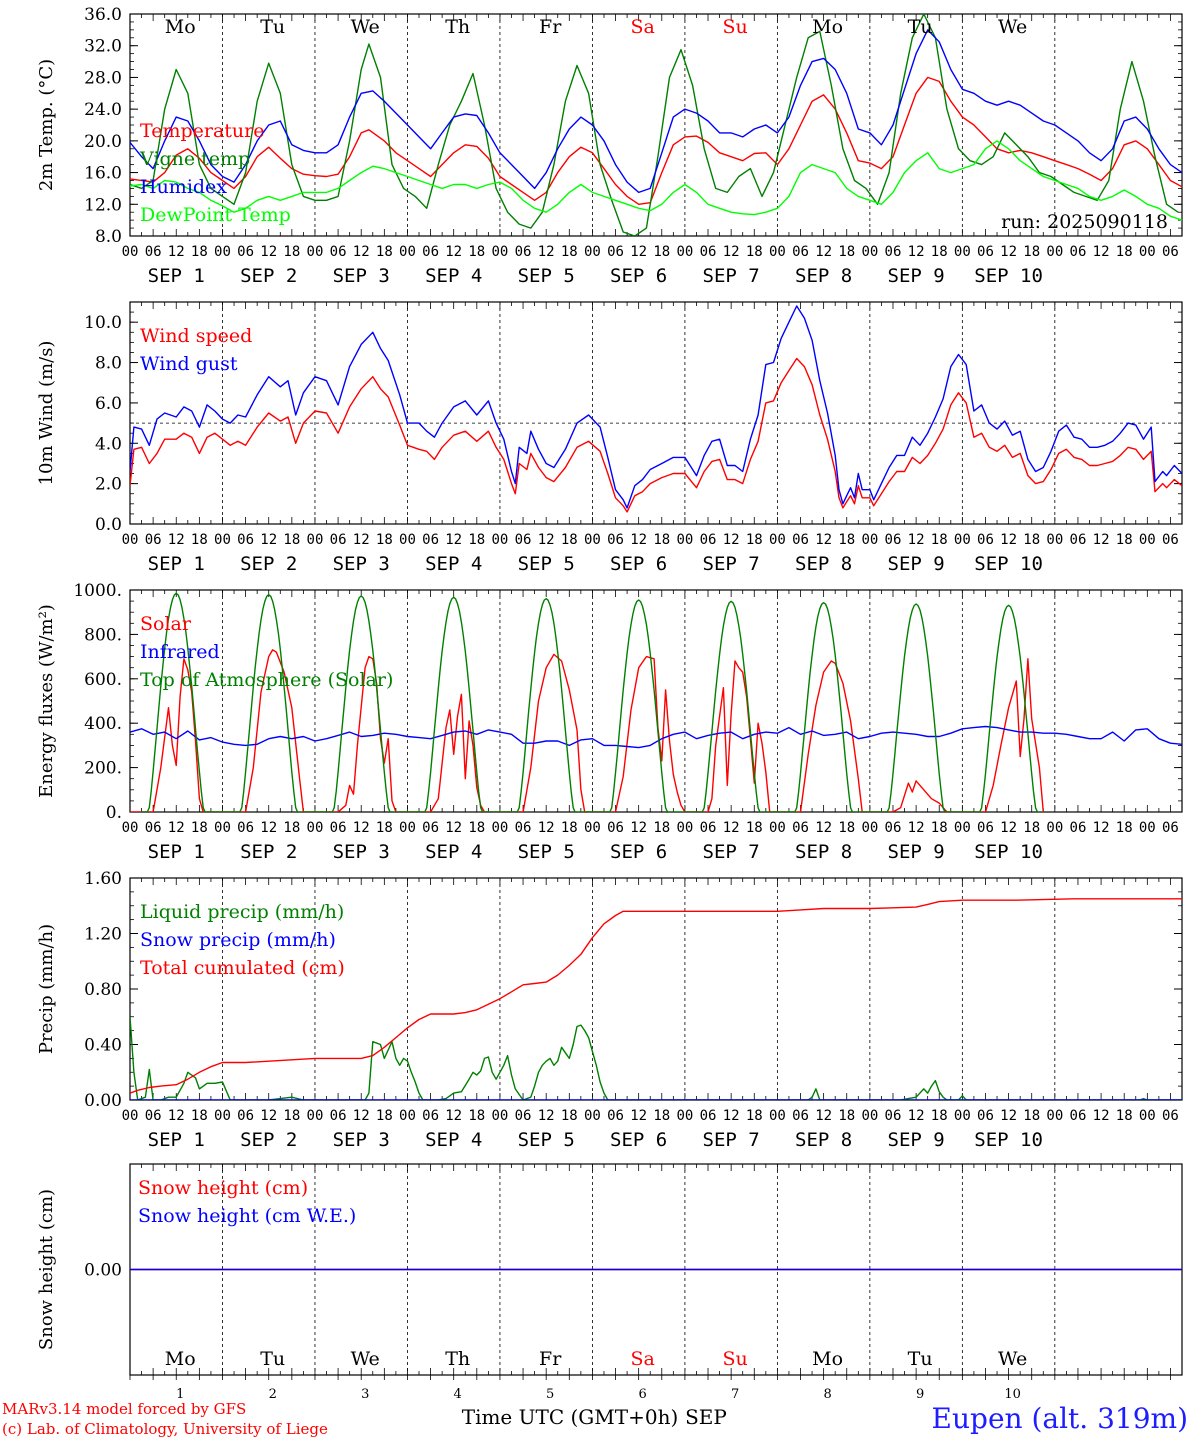  What do you see at coordinates (1008, 852) in the screenshot?
I see `date-label: SEP 10` at bounding box center [1008, 852].